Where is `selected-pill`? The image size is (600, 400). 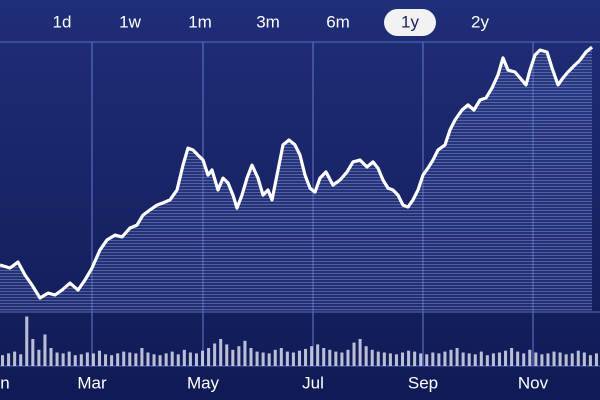 selected-pill is located at coordinates (410, 22).